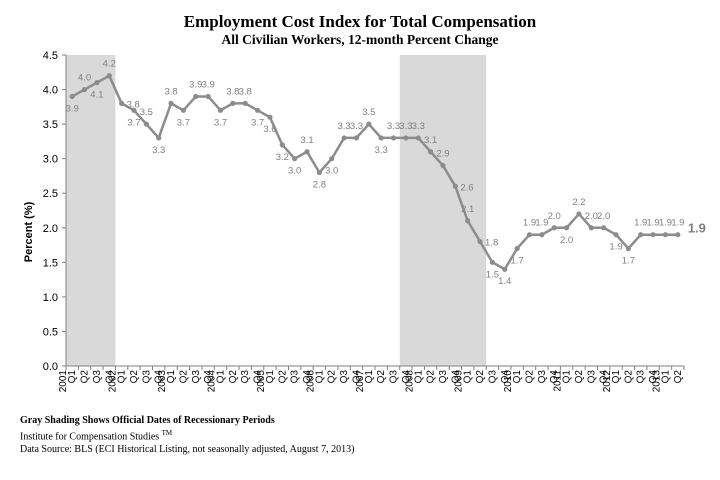 The width and height of the screenshot is (720, 480). I want to click on y-axis-label: Percent (%), so click(29, 231).